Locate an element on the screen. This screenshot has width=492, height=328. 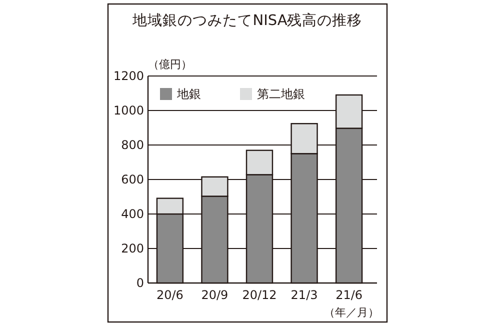
y-tick-label: 400 is located at coordinates (132, 214).